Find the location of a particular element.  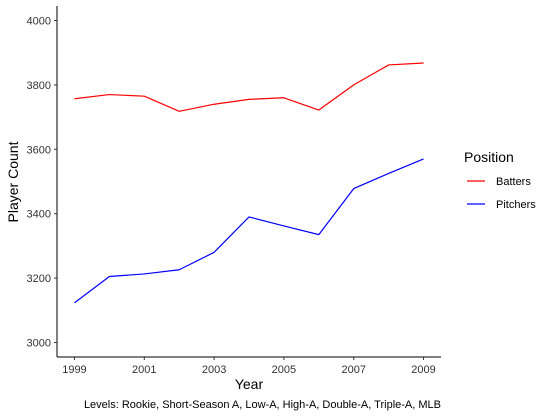

y-tick-label: 3600 is located at coordinates (39, 150).